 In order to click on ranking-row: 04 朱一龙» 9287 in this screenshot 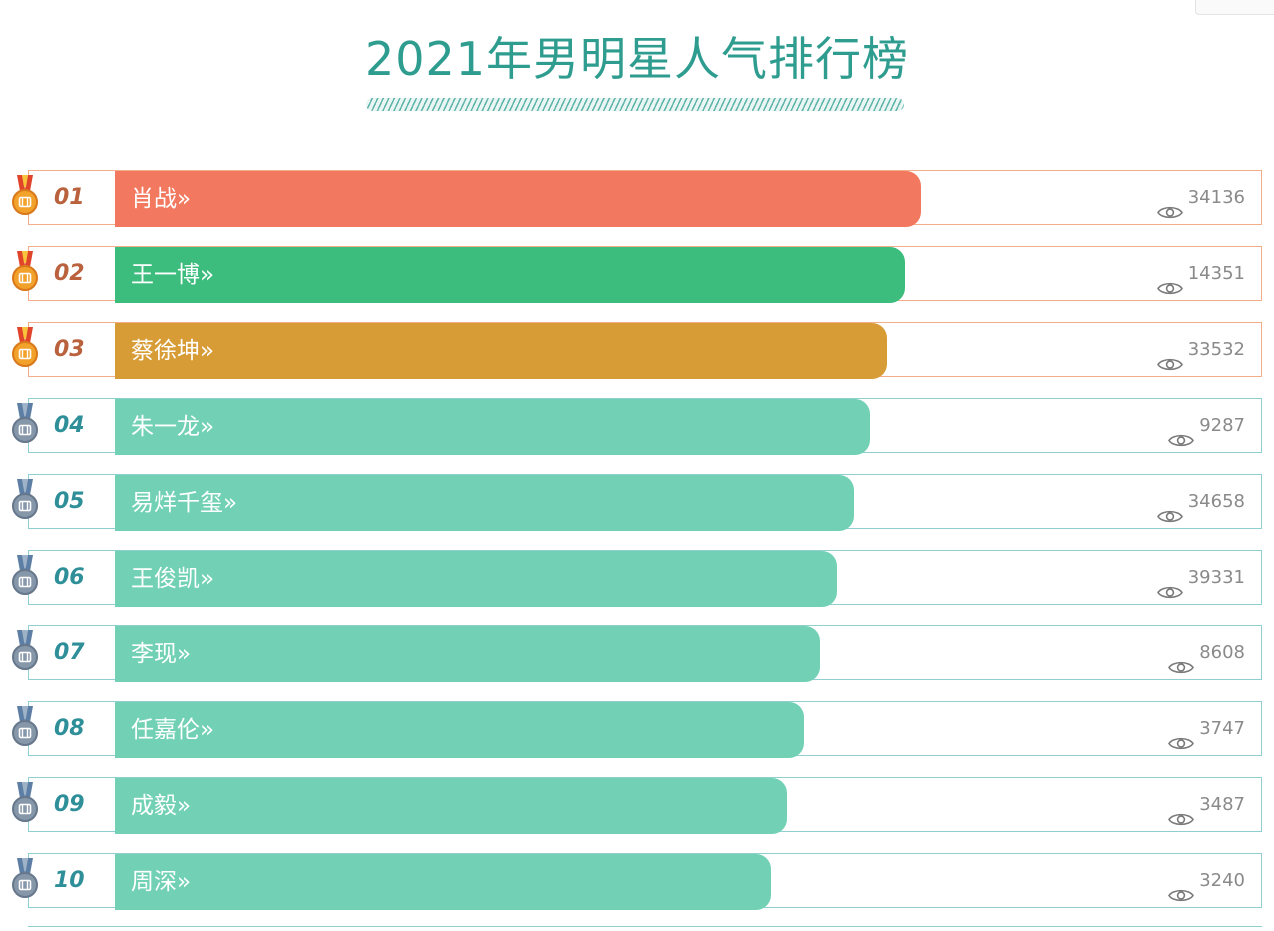, I will do `click(637, 426)`.